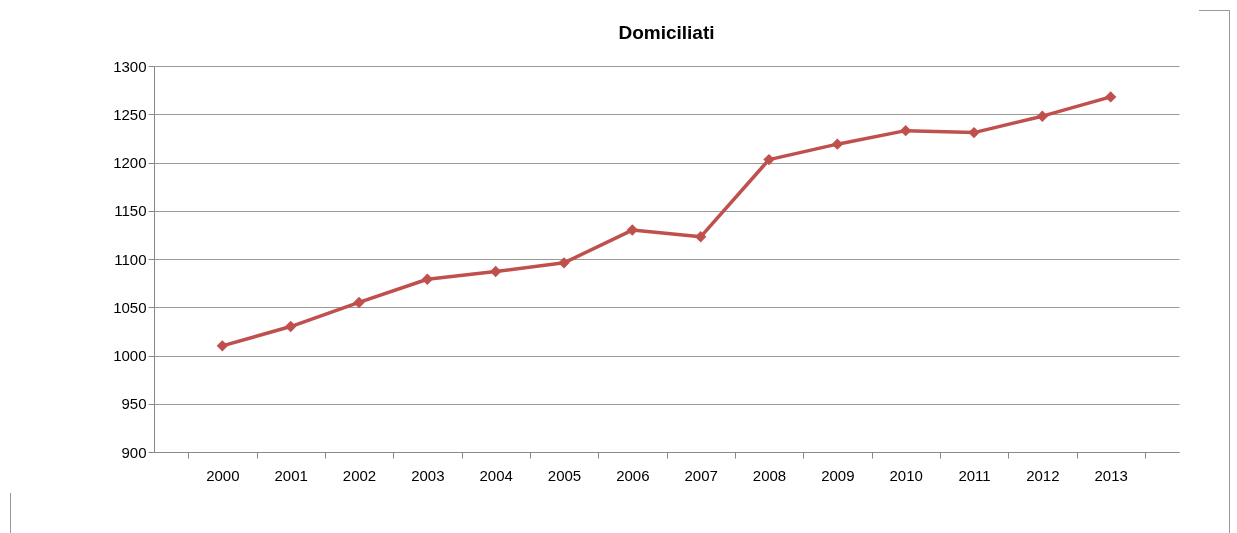 This screenshot has height=533, width=1237. I want to click on x-tick-label: 2007, so click(701, 475).